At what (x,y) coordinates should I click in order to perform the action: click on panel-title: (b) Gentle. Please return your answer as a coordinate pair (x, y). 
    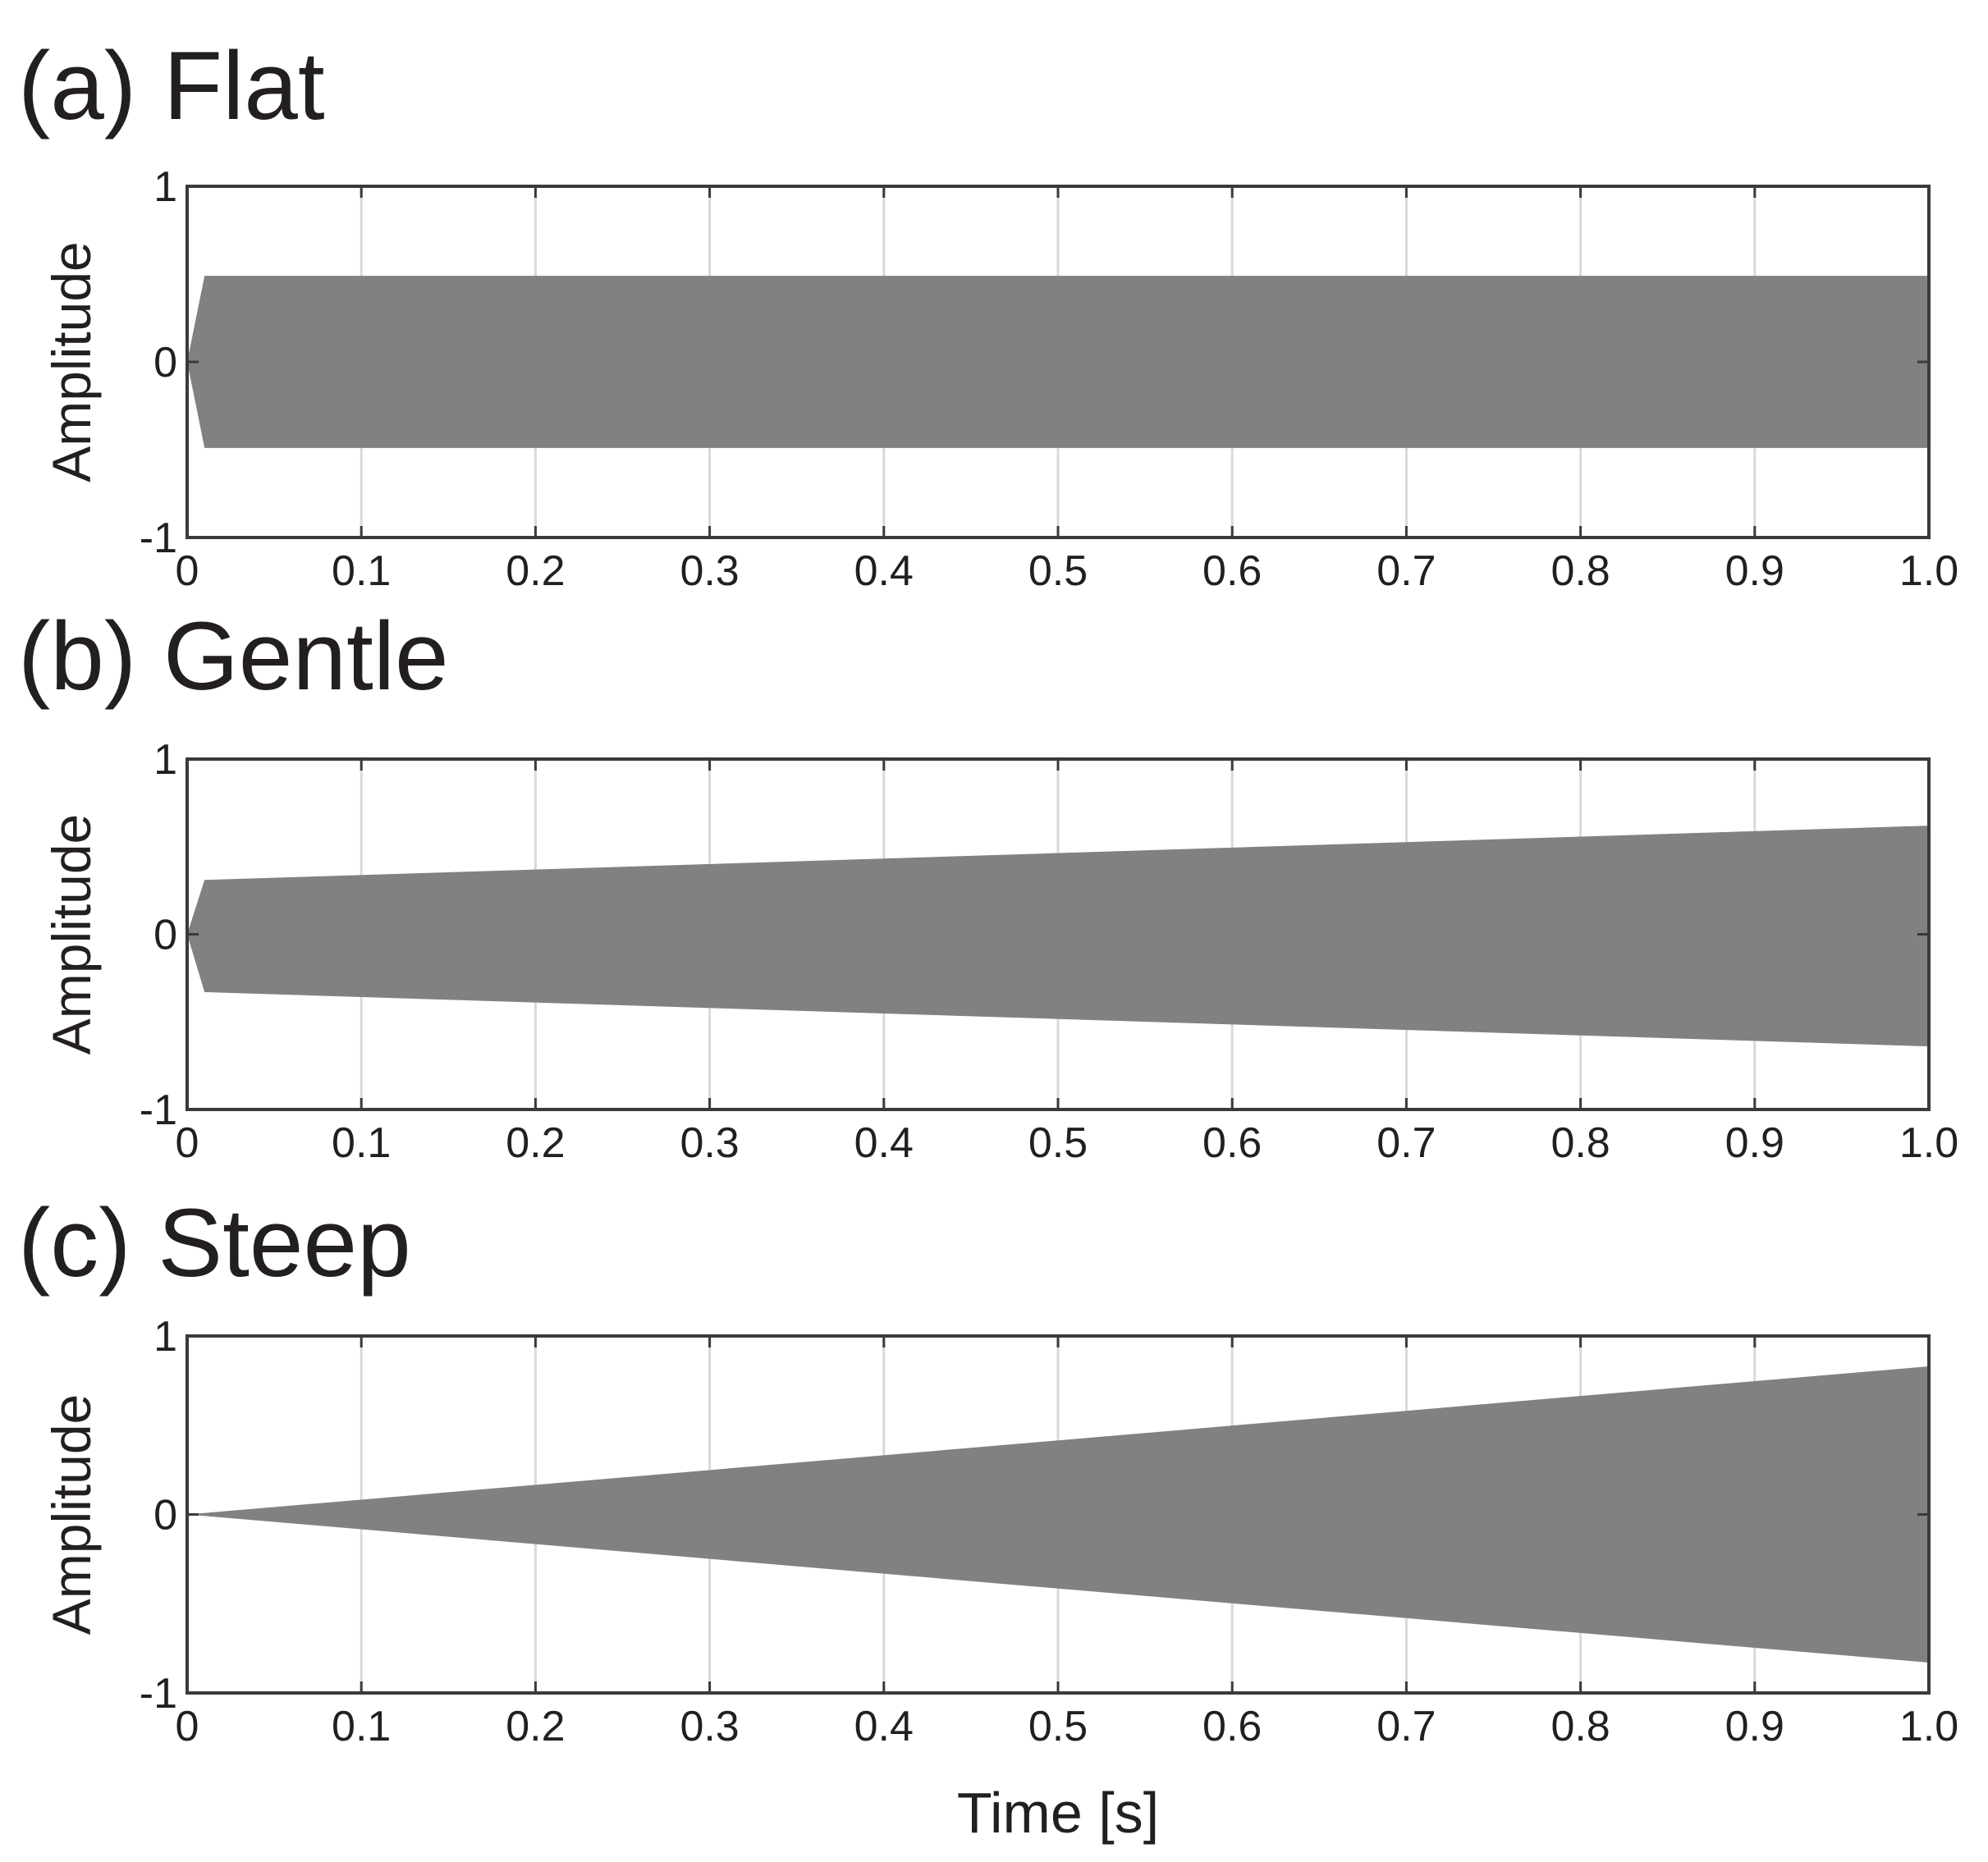
    Looking at the image, I should click on (233, 656).